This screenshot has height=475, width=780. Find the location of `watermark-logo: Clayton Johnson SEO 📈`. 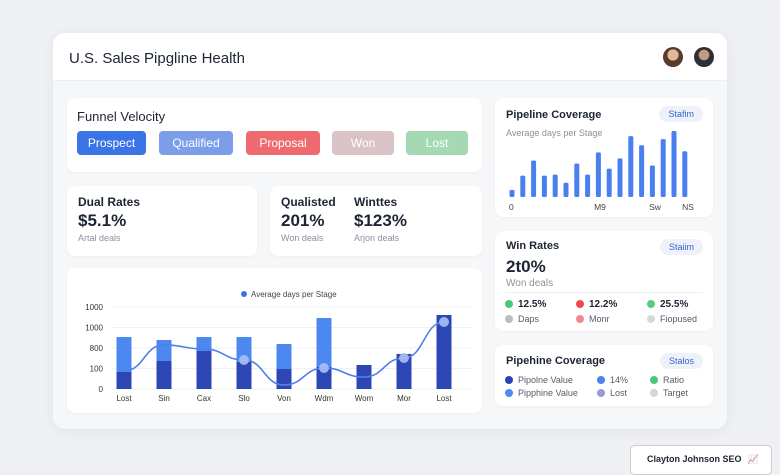

watermark-logo: Clayton Johnson SEO 📈 is located at coordinates (701, 460).